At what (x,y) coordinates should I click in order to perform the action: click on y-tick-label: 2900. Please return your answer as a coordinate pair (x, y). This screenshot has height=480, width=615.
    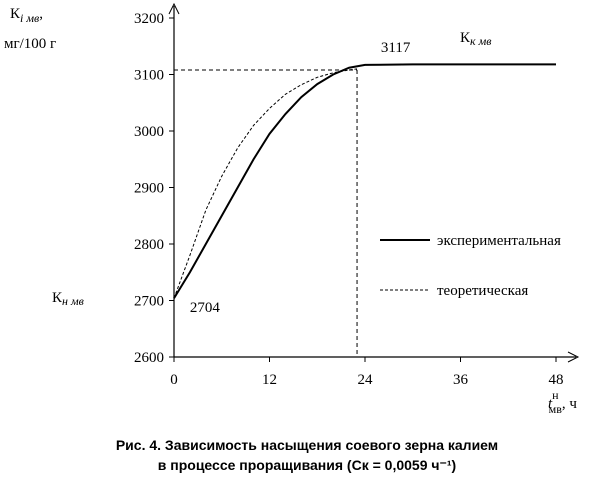
    Looking at the image, I should click on (149, 189).